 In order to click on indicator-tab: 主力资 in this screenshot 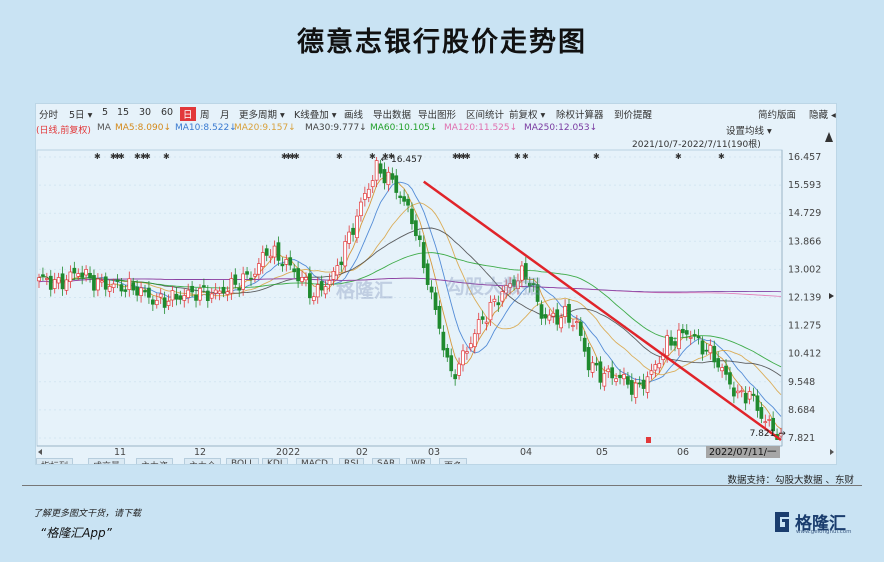, I will do `click(155, 461)`.